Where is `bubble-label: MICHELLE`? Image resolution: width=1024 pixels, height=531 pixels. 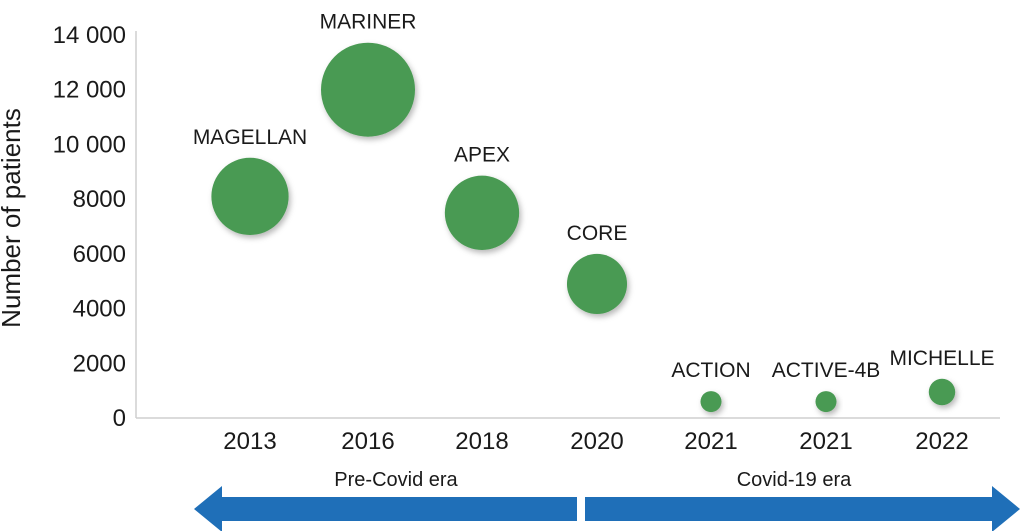
bubble-label: MICHELLE is located at coordinates (941, 358).